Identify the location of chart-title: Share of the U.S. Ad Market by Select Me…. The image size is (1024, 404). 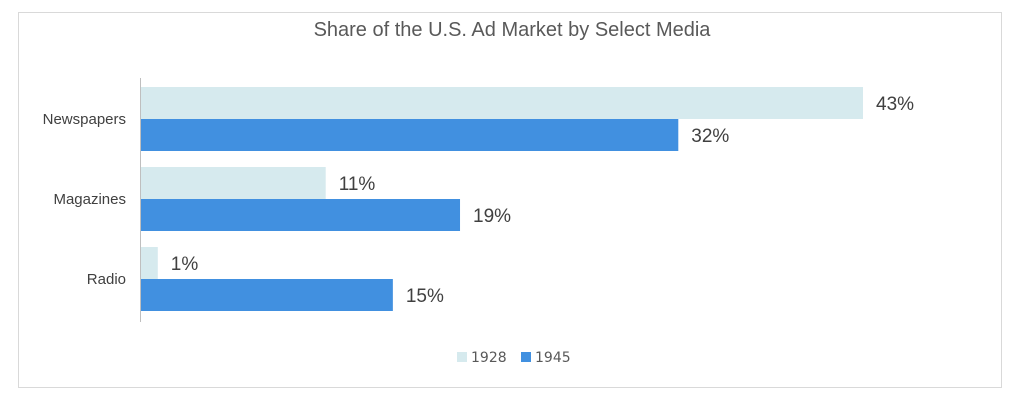
(512, 30).